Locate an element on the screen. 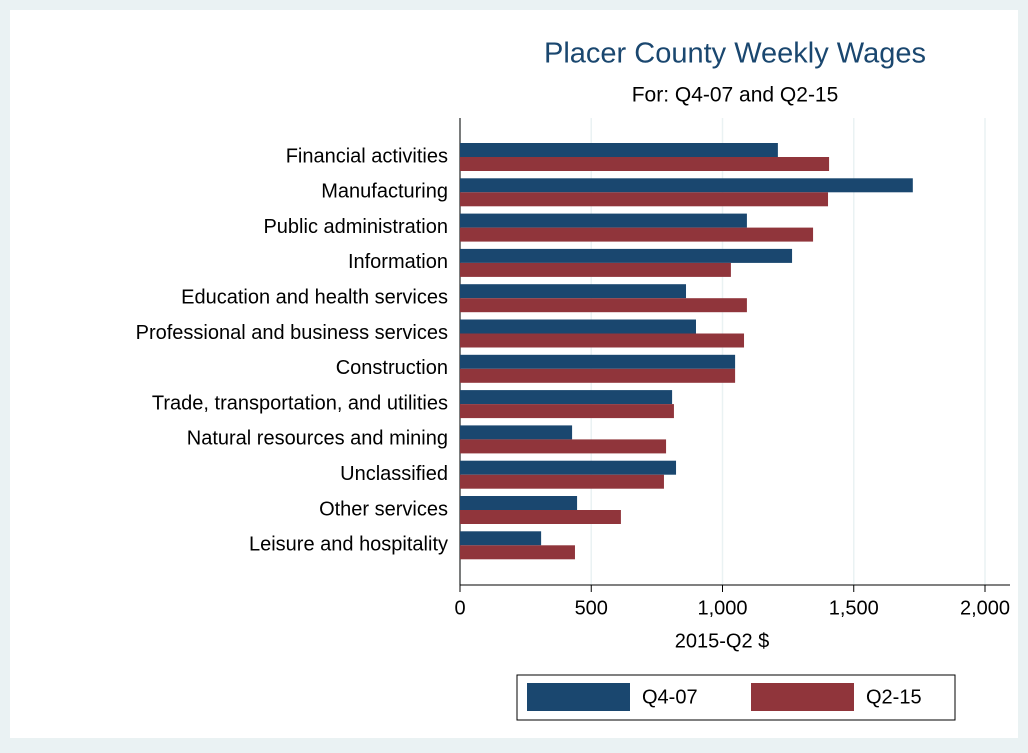 Image resolution: width=1028 pixels, height=753 pixels. y-tick-label: Leisure and hospitality is located at coordinates (348, 545).